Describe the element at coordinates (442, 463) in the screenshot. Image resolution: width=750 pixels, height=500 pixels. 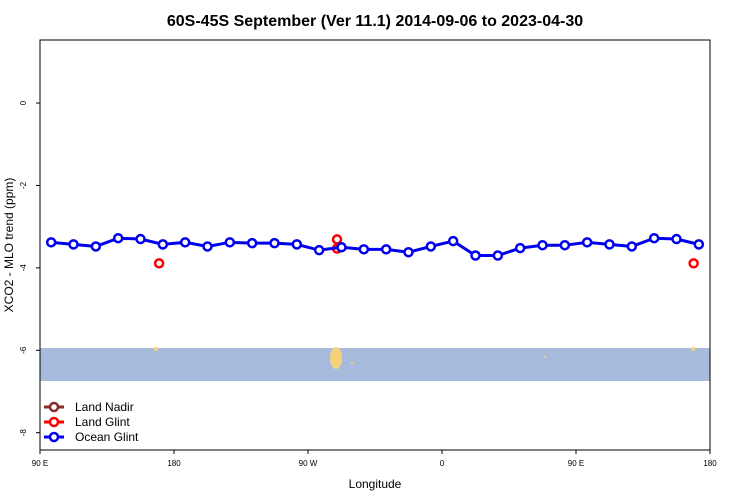
I see `x-tick-label: 0` at that location.